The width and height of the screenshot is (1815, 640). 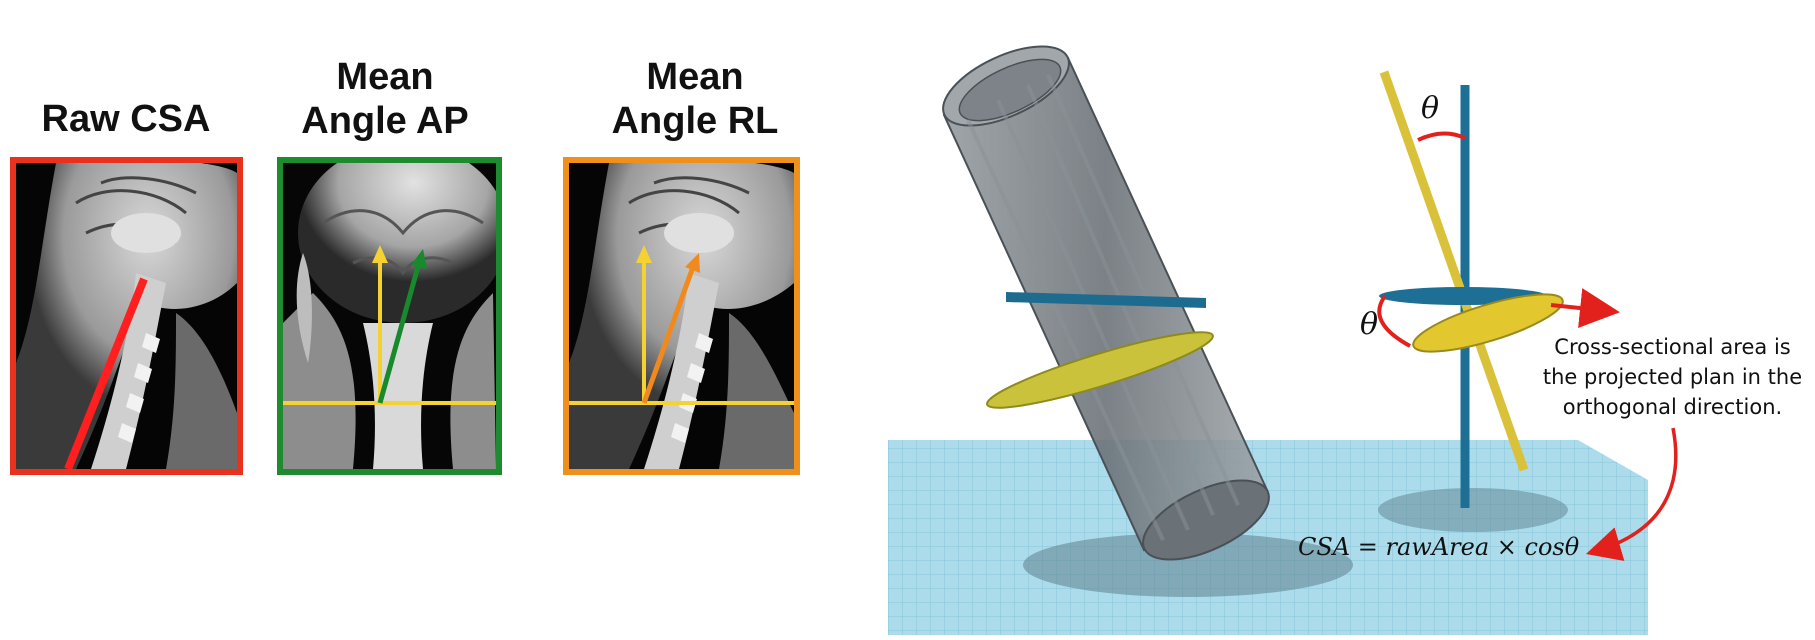 What do you see at coordinates (695, 99) in the screenshot?
I see `panel-title-mean-angle-rl: Mean Angle RL` at bounding box center [695, 99].